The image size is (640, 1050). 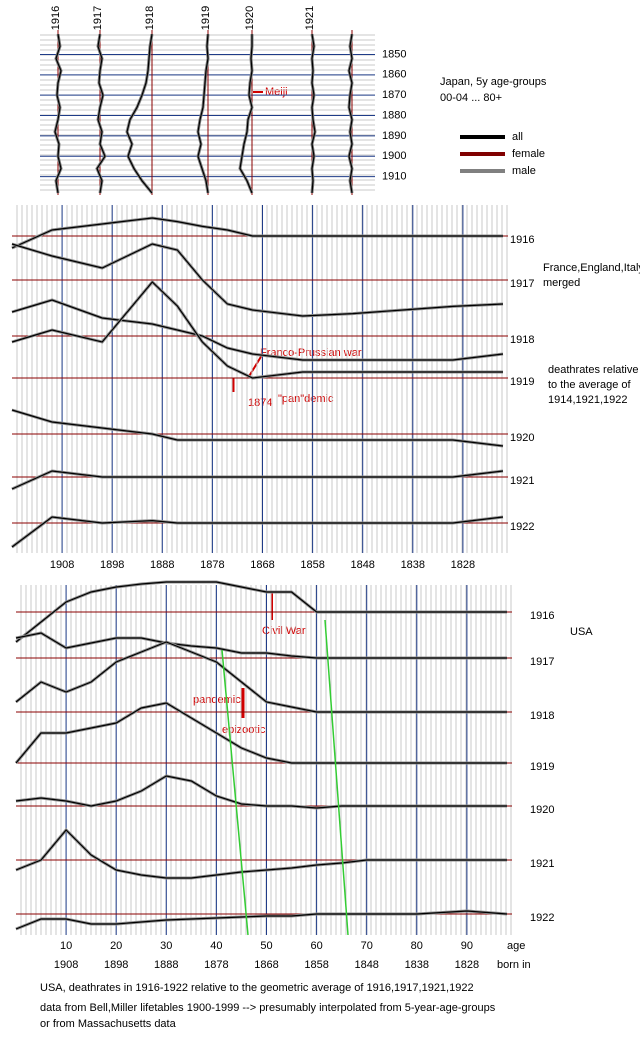 What do you see at coordinates (493, 82) in the screenshot?
I see `panel-title: Japan, 5y age-groups` at bounding box center [493, 82].